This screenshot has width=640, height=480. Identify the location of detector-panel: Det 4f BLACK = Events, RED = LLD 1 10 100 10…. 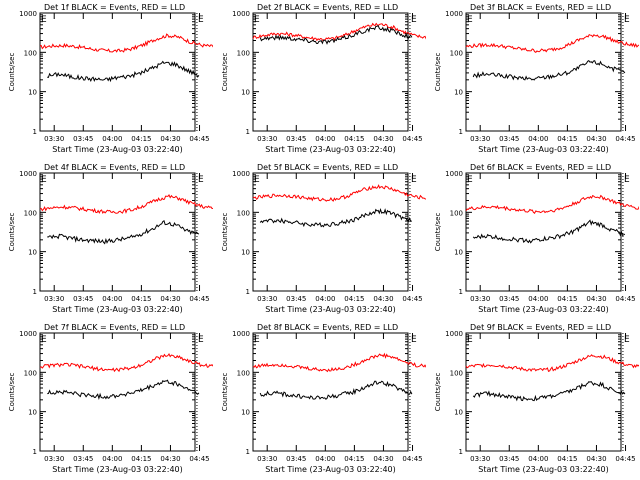
(110, 238).